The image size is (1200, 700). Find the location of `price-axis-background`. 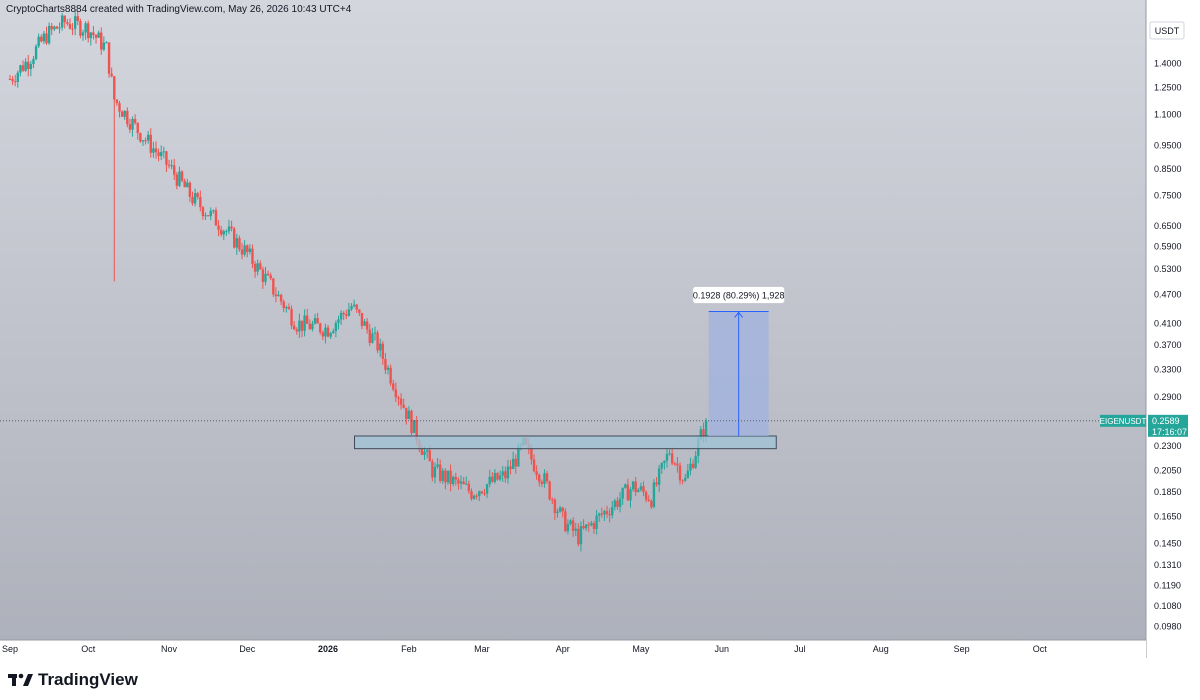

price-axis-background is located at coordinates (1173, 331).